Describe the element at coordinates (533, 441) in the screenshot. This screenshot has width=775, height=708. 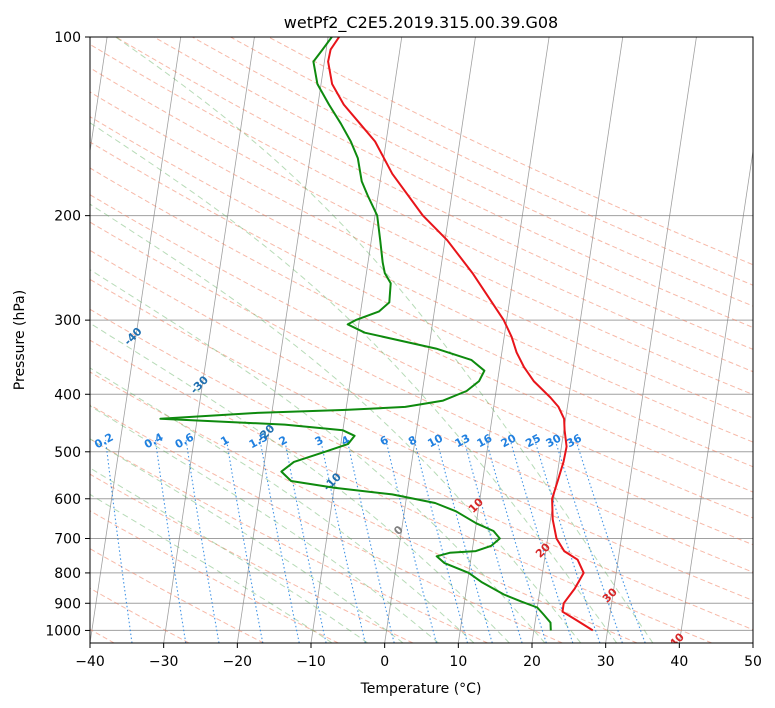
I see `mixing-ratio-label: 25` at that location.